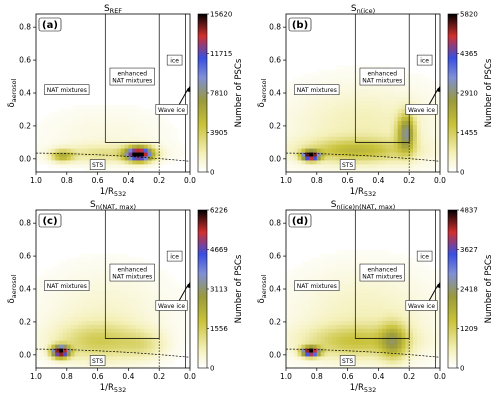  Describe the element at coordinates (421, 109) in the screenshot. I see `region-box` at that location.